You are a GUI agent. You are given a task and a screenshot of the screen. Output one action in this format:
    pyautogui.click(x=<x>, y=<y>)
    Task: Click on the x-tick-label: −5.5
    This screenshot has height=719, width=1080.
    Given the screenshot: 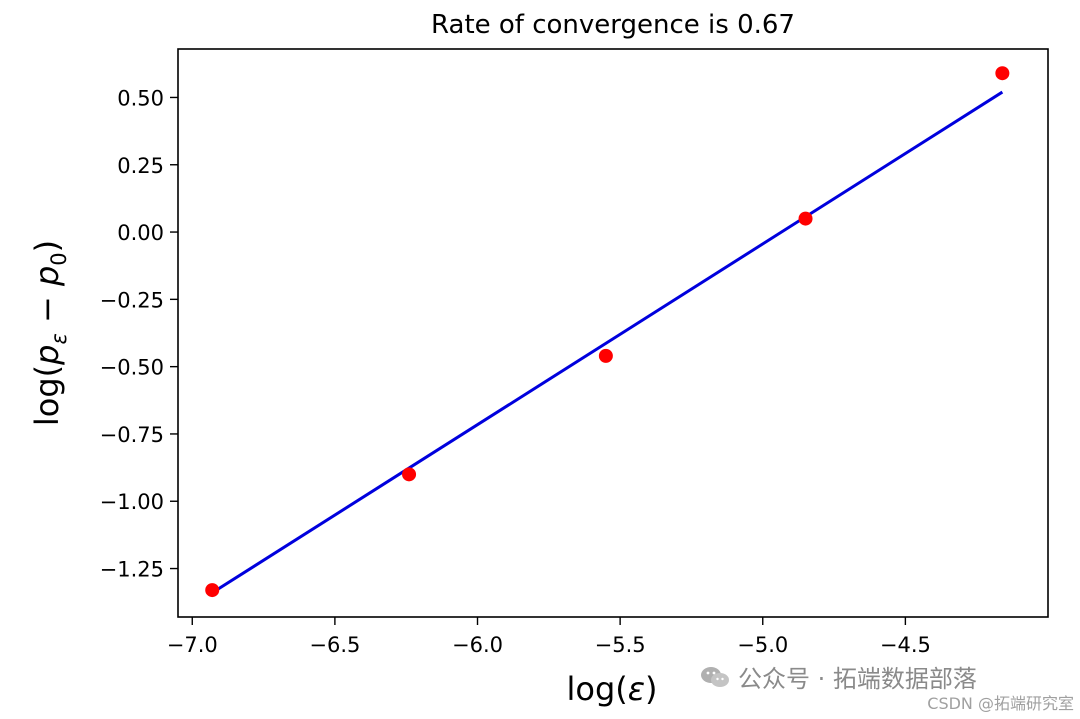 What is the action you would take?
    pyautogui.click(x=620, y=645)
    